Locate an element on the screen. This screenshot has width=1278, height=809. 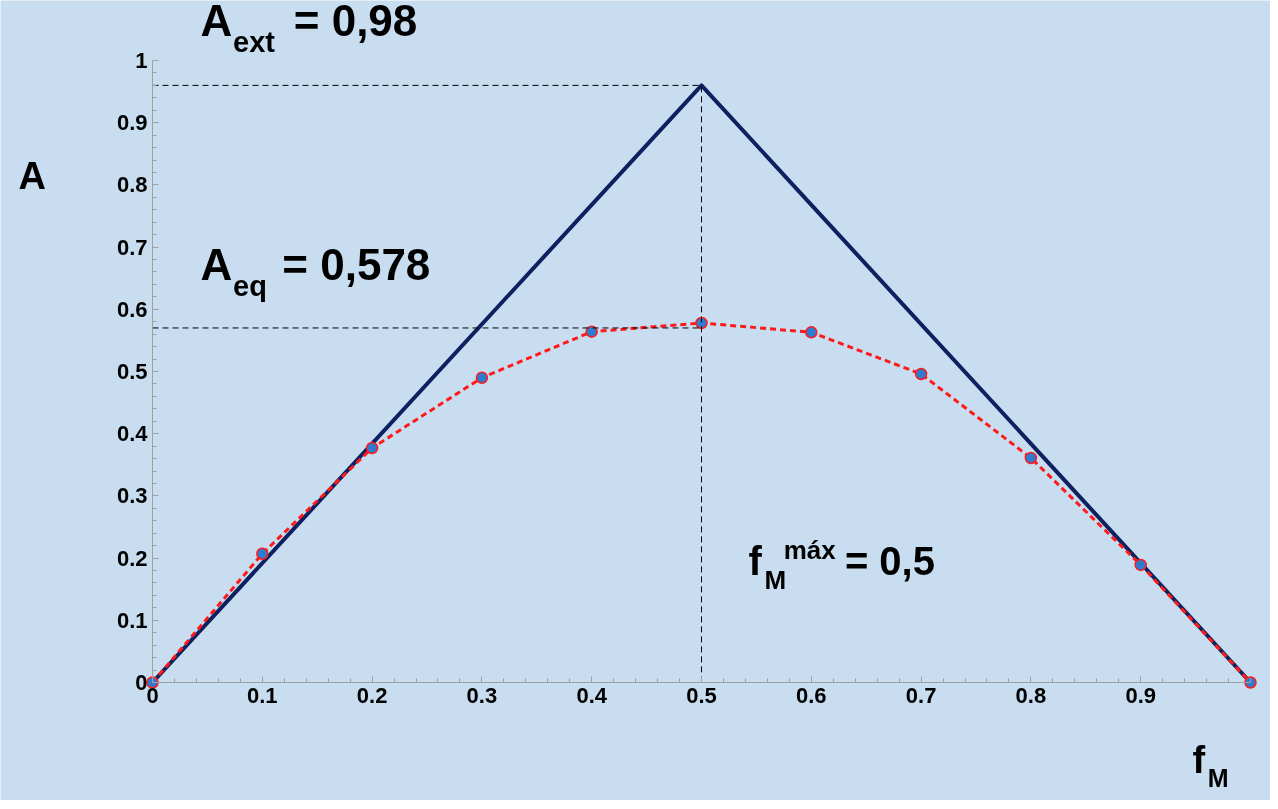
x-tick-label: 0.2 is located at coordinates (372, 695).